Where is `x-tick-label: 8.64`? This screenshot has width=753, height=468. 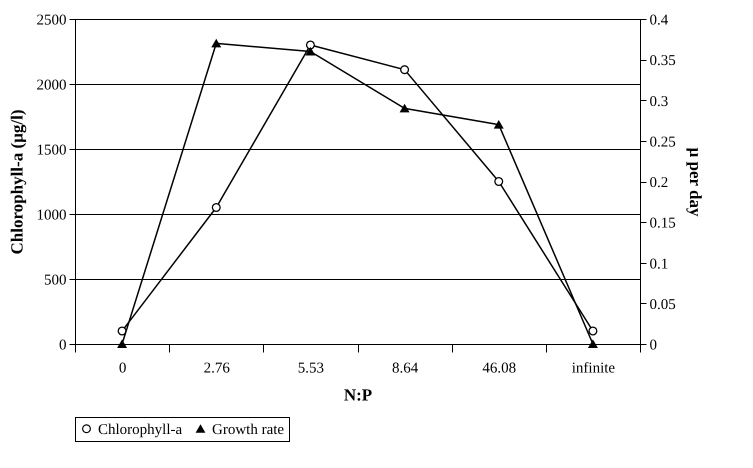
x-tick-label: 8.64 is located at coordinates (405, 368).